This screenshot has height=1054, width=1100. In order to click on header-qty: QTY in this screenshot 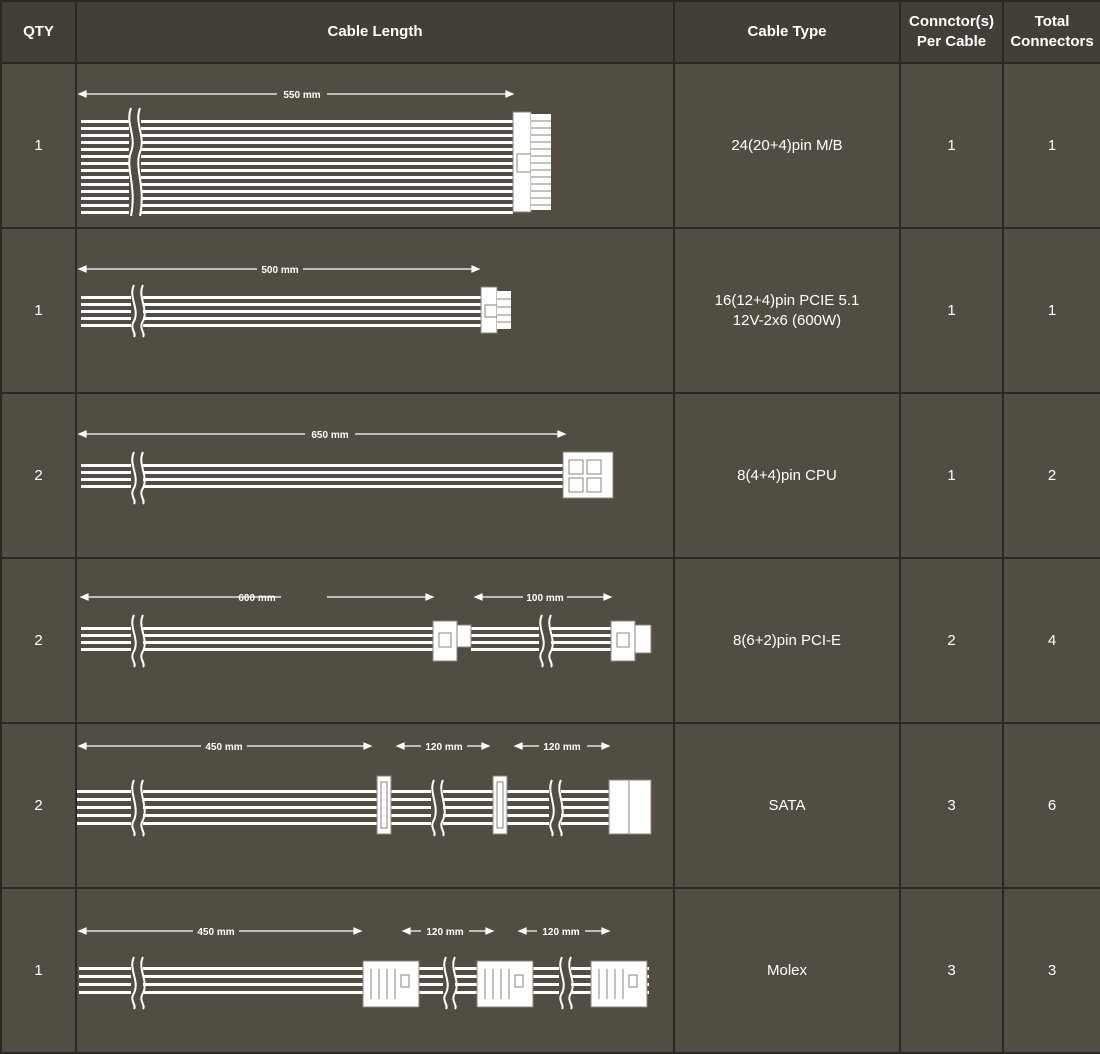, I will do `click(38, 32)`.